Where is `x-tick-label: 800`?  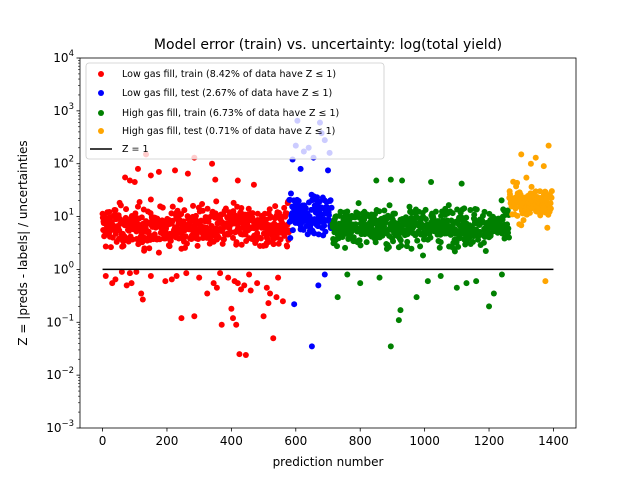 x-tick-label: 800 is located at coordinates (360, 441).